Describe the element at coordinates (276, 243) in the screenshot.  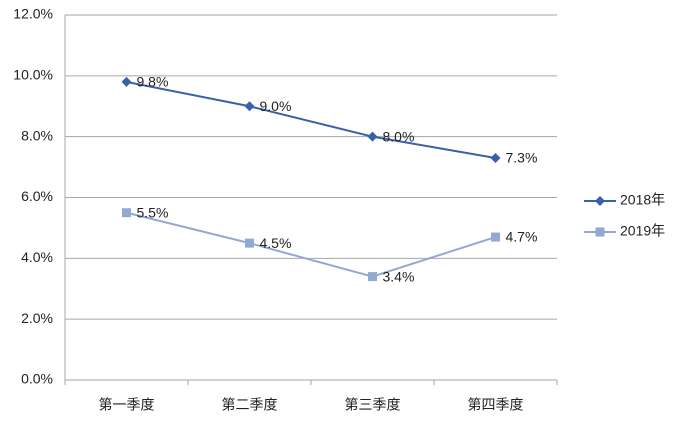
I see `data-label: 4.5%` at that location.